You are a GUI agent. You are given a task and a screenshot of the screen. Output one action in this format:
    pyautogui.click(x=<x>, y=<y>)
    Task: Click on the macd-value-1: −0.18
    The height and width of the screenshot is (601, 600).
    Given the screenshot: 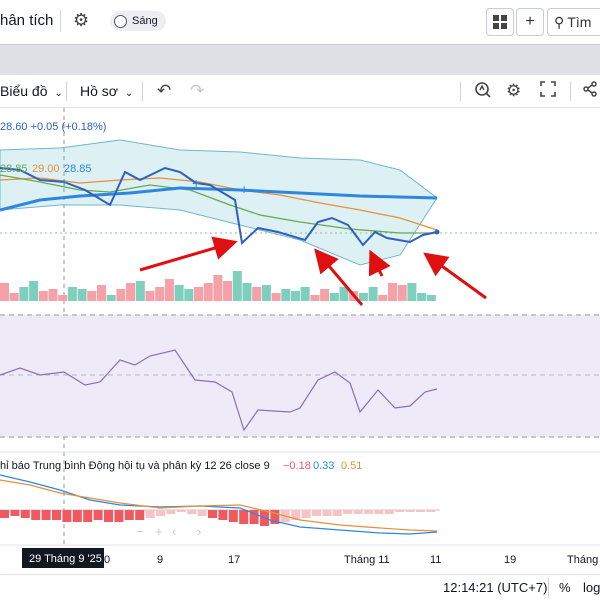 What is the action you would take?
    pyautogui.click(x=297, y=466)
    